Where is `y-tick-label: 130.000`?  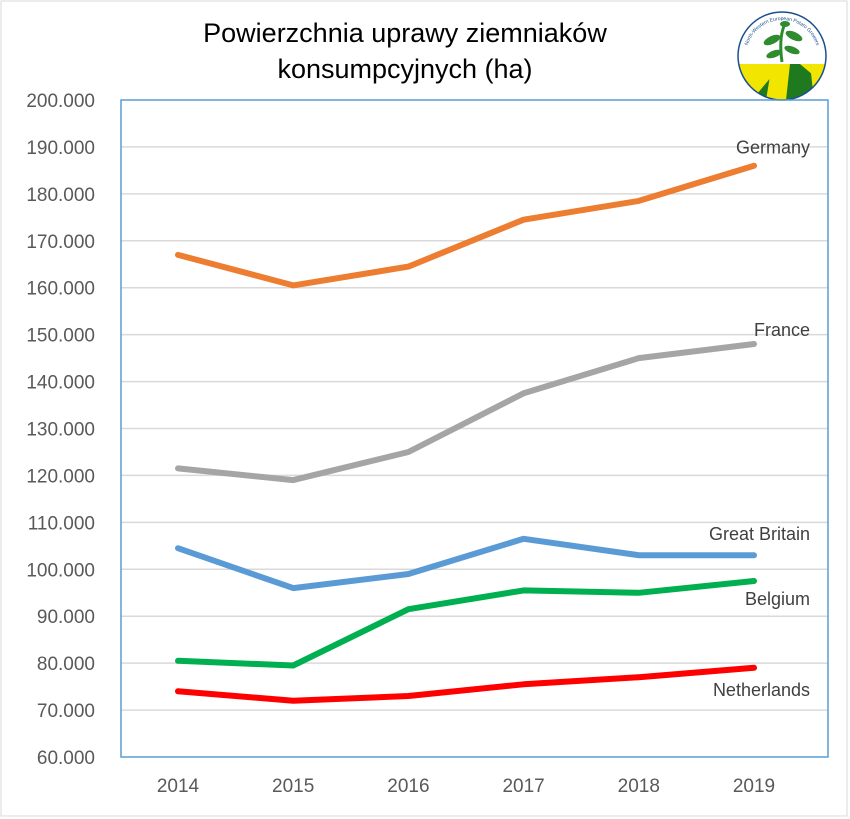 y-tick-label: 130.000 is located at coordinates (60, 430).